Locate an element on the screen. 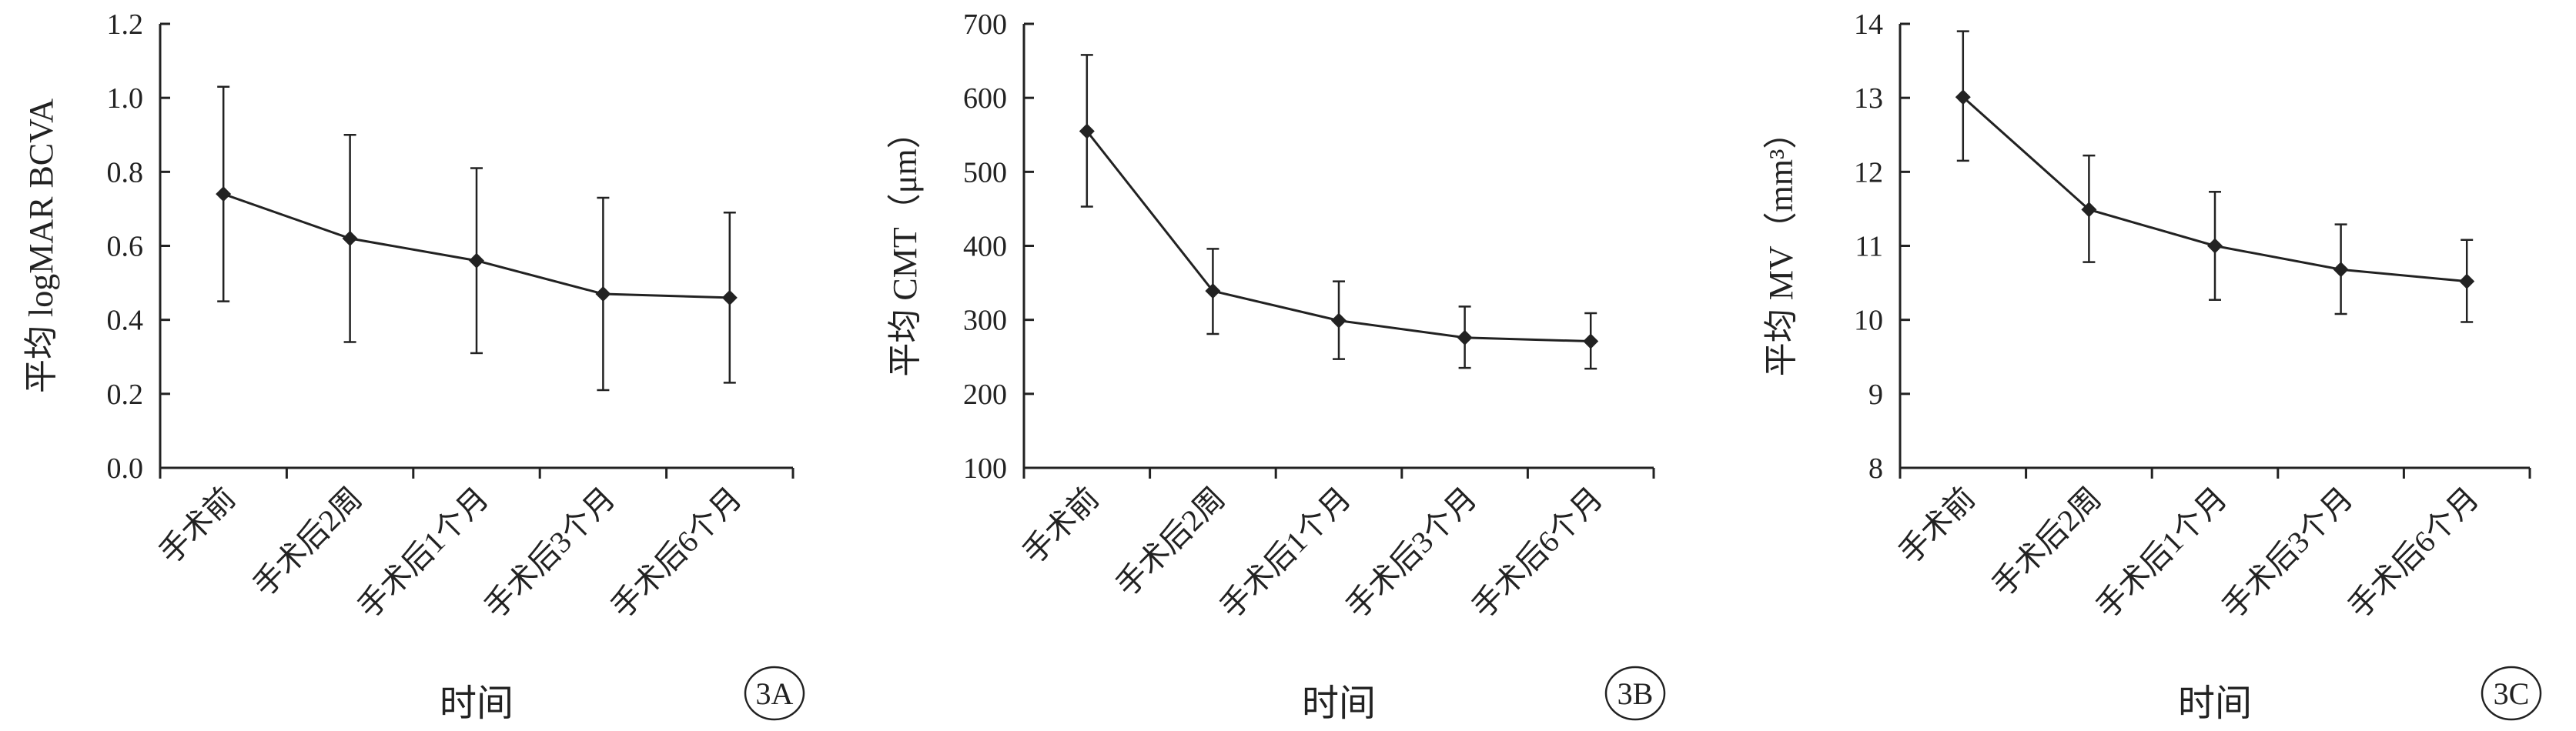 The height and width of the screenshot is (731, 2576). panel-label: 3B is located at coordinates (1636, 693).